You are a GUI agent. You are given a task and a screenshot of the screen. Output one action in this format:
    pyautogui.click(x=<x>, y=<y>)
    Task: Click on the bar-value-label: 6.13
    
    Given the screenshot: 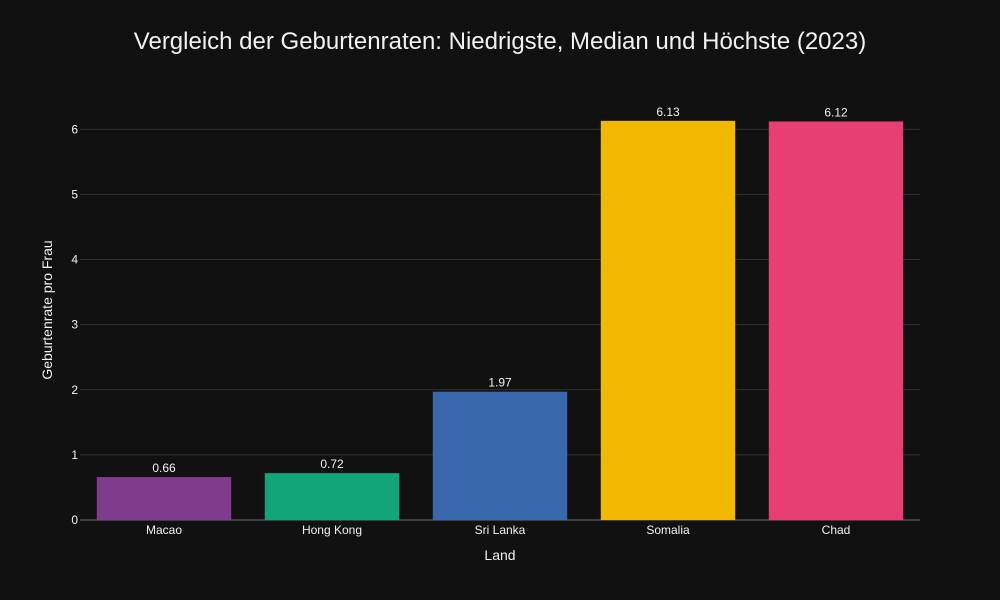 What is the action you would take?
    pyautogui.click(x=668, y=112)
    